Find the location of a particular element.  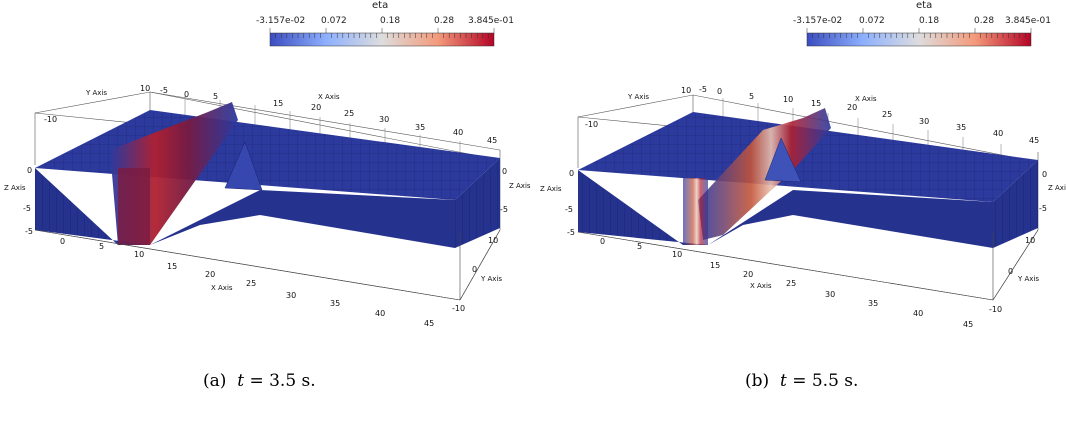

wave-crest is located at coordinates (764, 174).